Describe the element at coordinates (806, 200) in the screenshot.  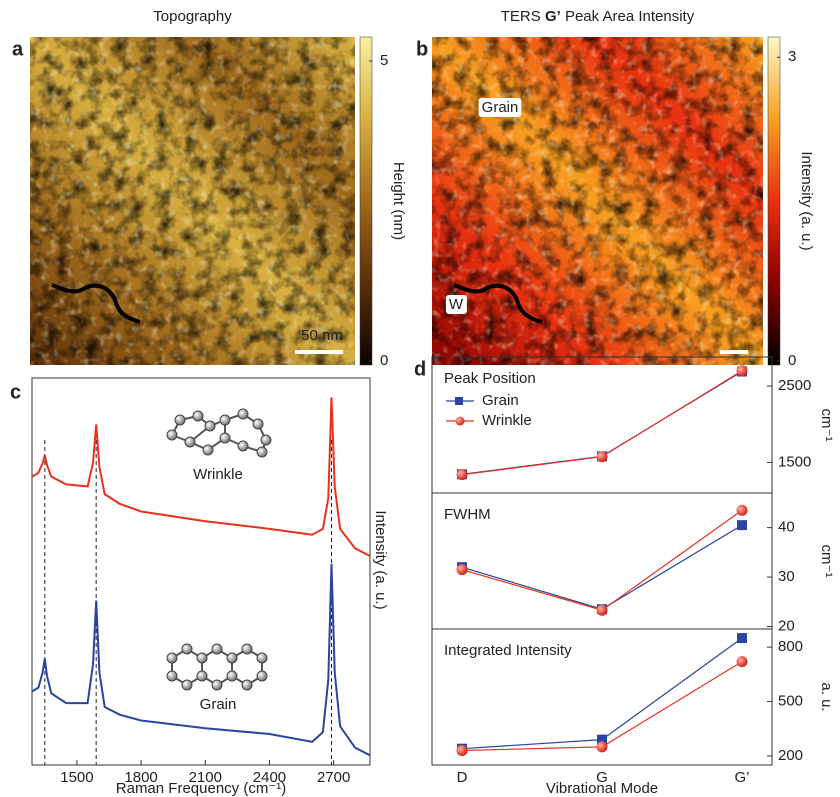
I see `colorbar-label: Intensity (a. u.)` at that location.